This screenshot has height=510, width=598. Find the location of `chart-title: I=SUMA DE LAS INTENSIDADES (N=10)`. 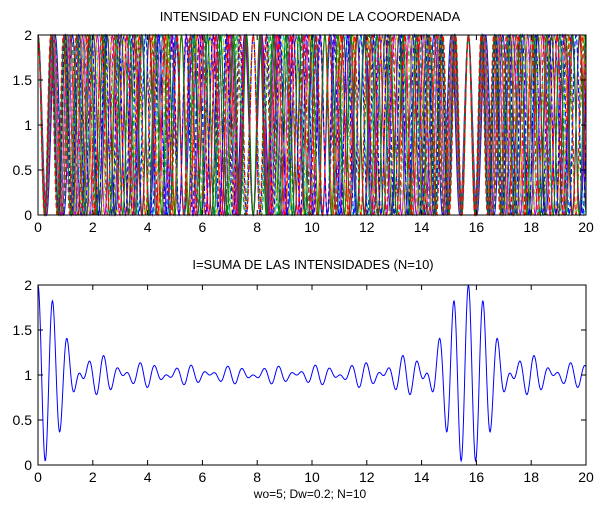

chart-title: I=SUMA DE LAS INTENSIDADES (N=10) is located at coordinates (312, 264).